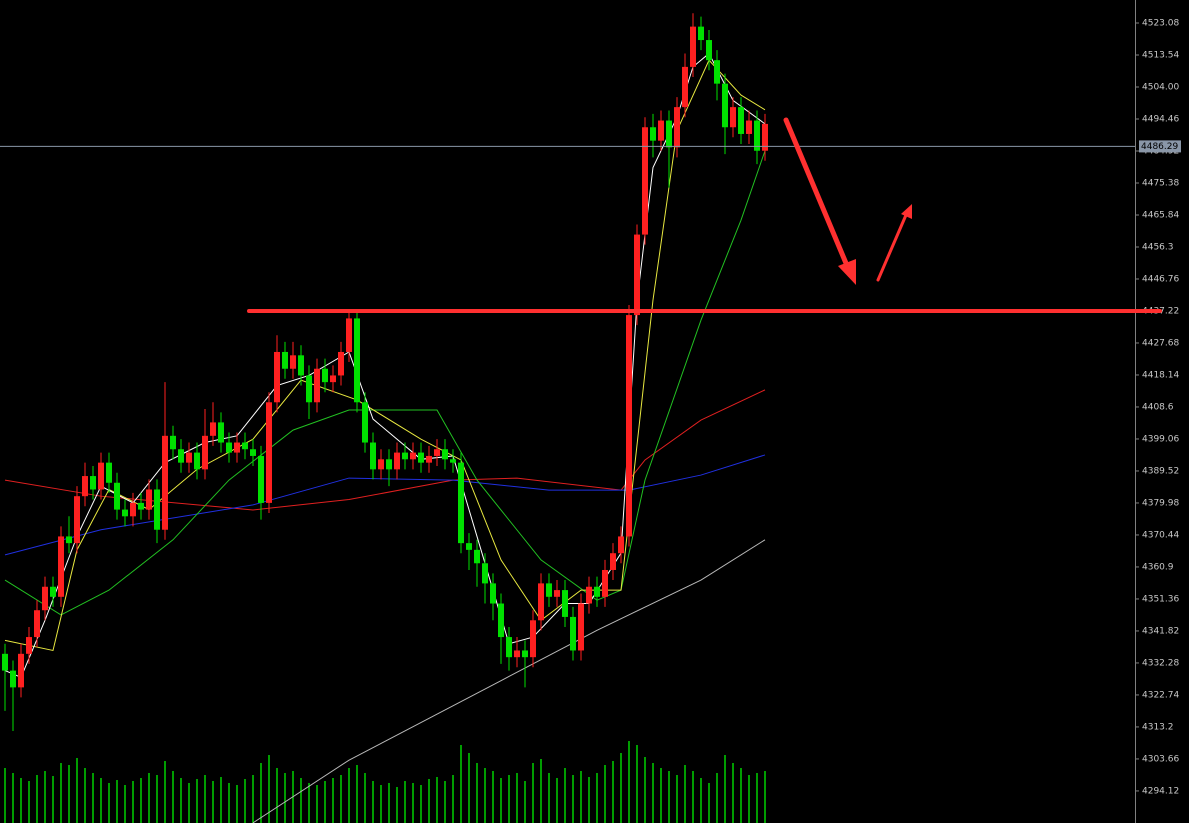  What do you see at coordinates (1158, 407) in the screenshot?
I see `y-tick-label: 4408.6` at bounding box center [1158, 407].